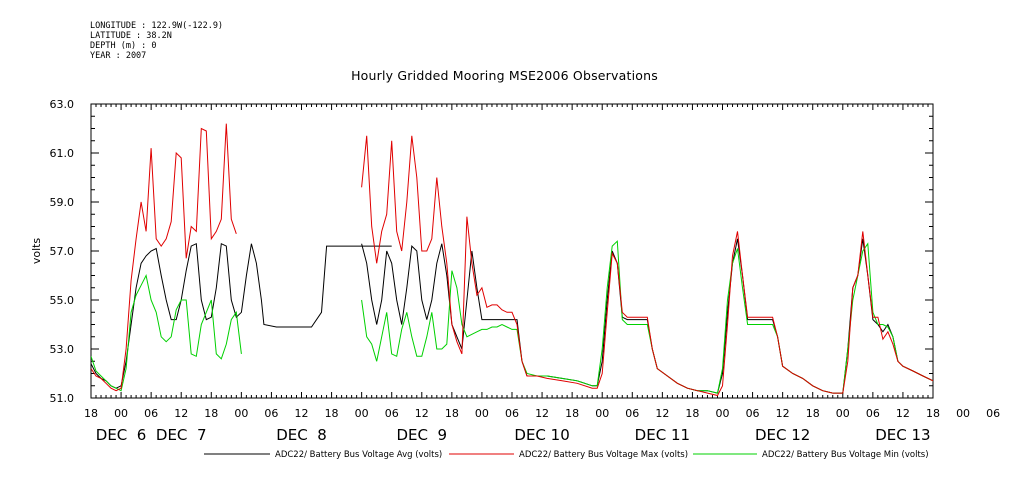 Image resolution: width=1009 pixels, height=504 pixels. Describe the element at coordinates (62, 104) in the screenshot. I see `y-tick-label: 63.0` at that location.